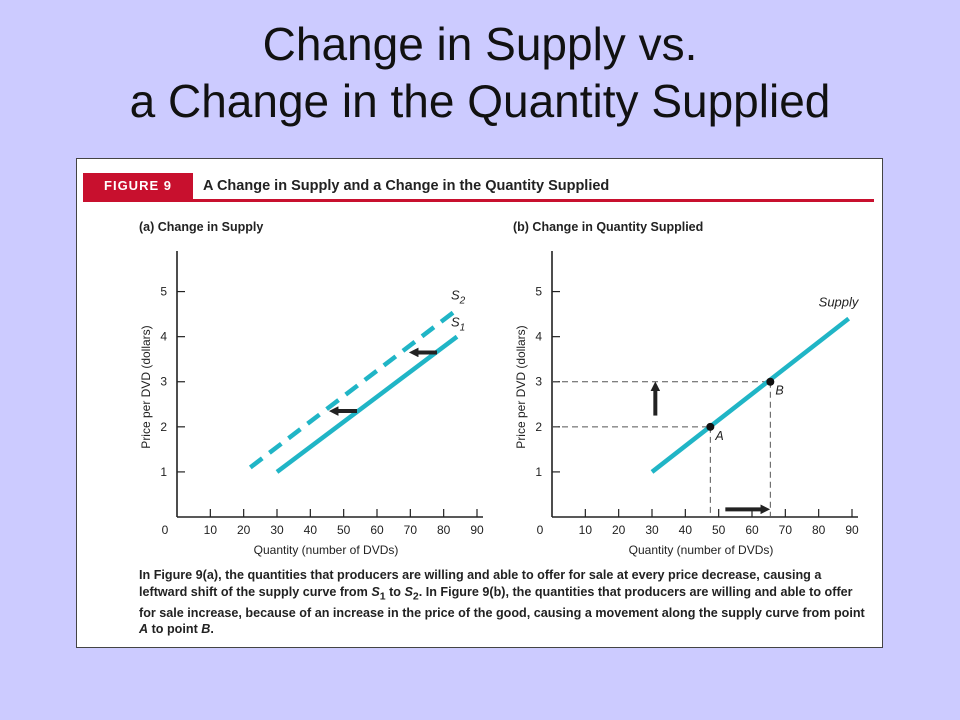 The height and width of the screenshot is (720, 960). I want to click on panel-b-ylabel: Price per DVD (dollars), so click(521, 386).